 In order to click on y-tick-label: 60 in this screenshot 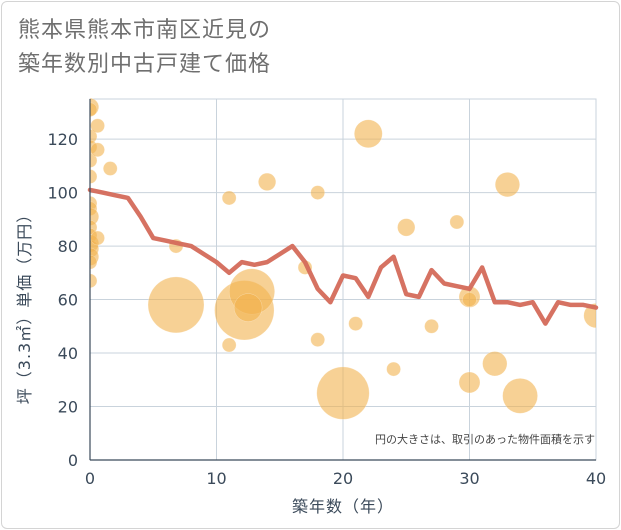, I will do `click(68, 300)`.